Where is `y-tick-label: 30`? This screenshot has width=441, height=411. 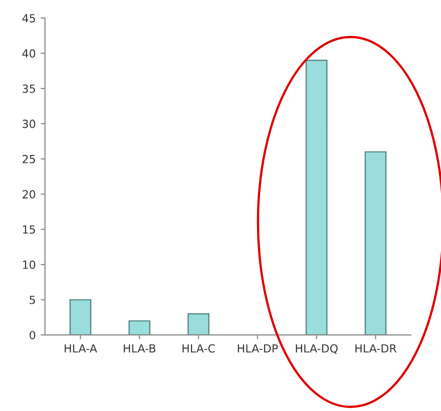
y-tick-label: 30 is located at coordinates (29, 124).